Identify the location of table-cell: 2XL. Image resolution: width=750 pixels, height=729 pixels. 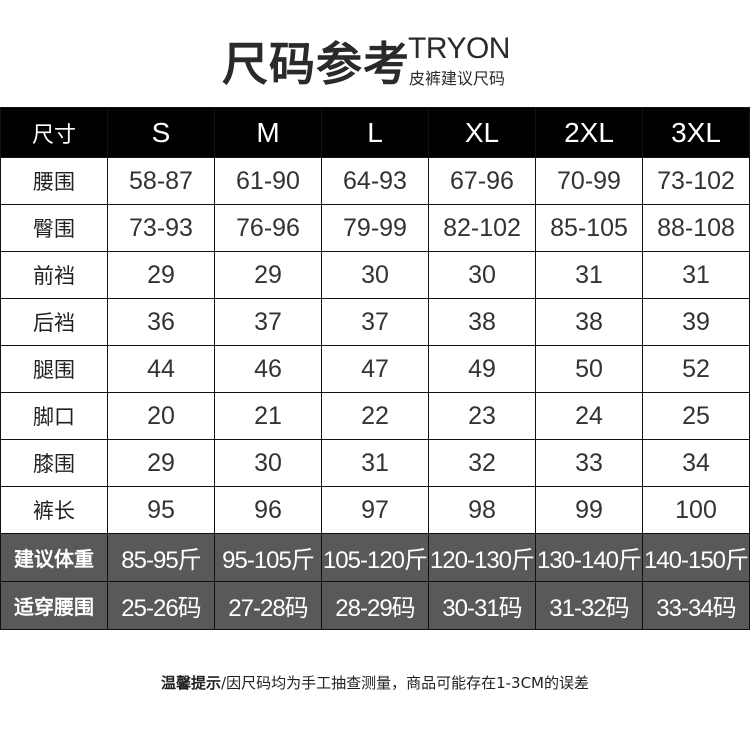
(589, 132).